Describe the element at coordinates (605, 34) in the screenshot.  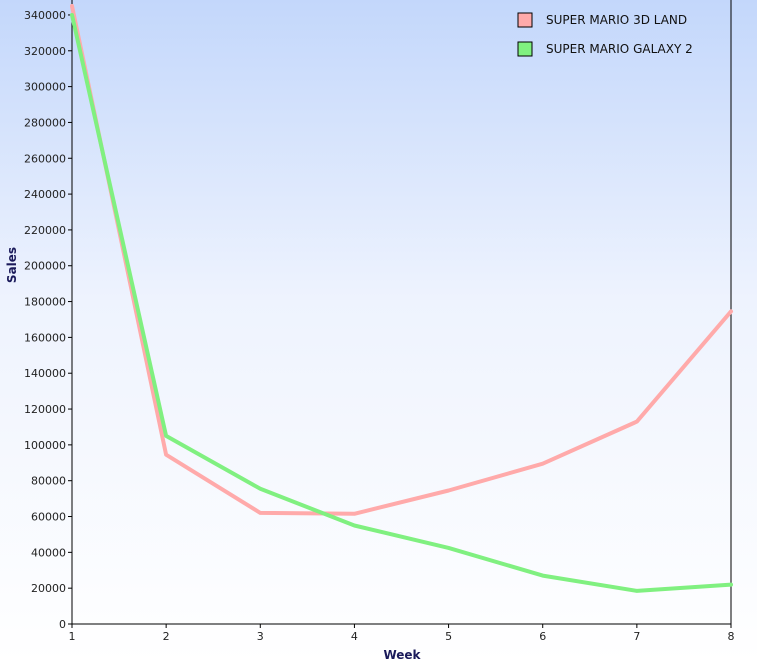
I see `legend: SUPER MARIO 3D LAND SUPER MARIO GALAXY 2` at that location.